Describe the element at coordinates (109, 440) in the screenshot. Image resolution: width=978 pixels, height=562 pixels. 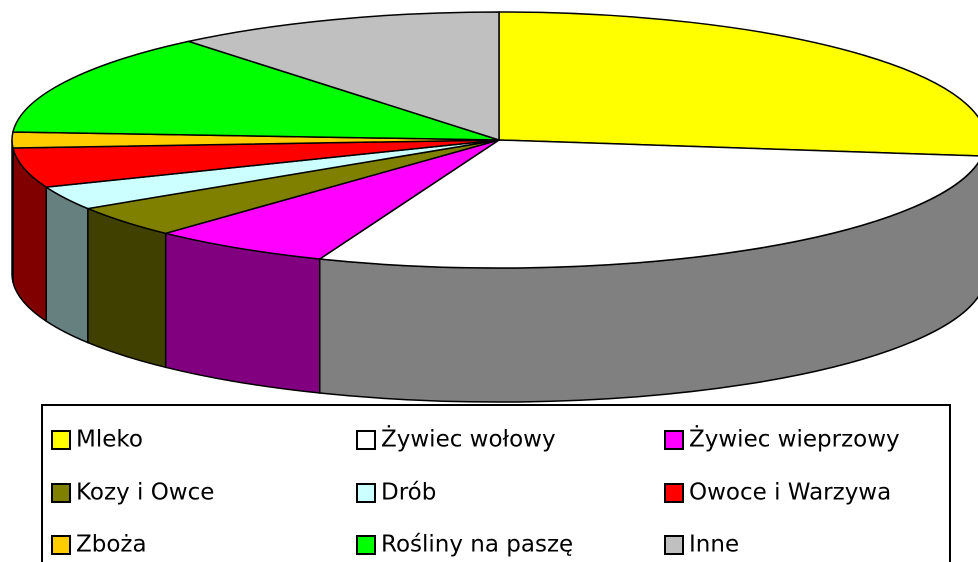
I see `legend-label: Mleko` at that location.